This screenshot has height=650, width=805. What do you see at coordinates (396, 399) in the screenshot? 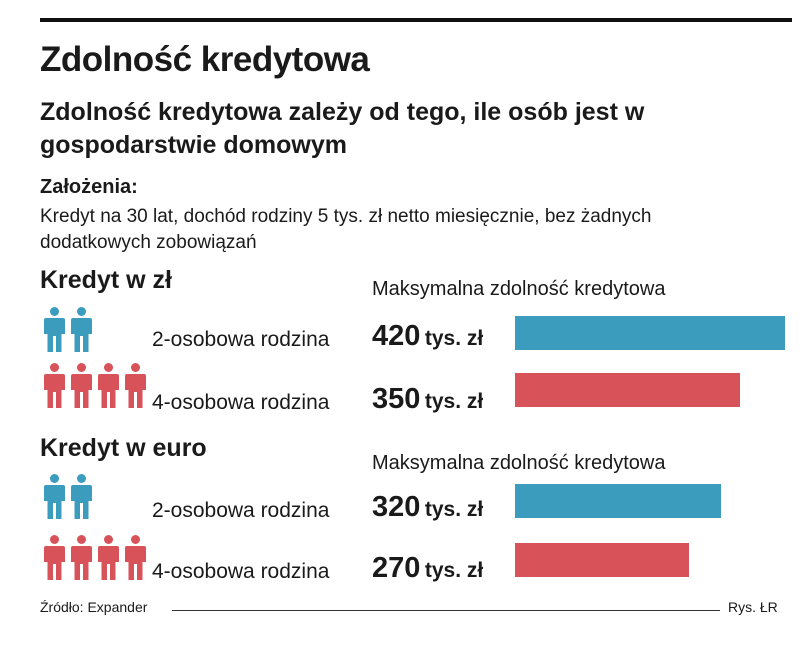
I see `value-number: 350` at bounding box center [396, 399].